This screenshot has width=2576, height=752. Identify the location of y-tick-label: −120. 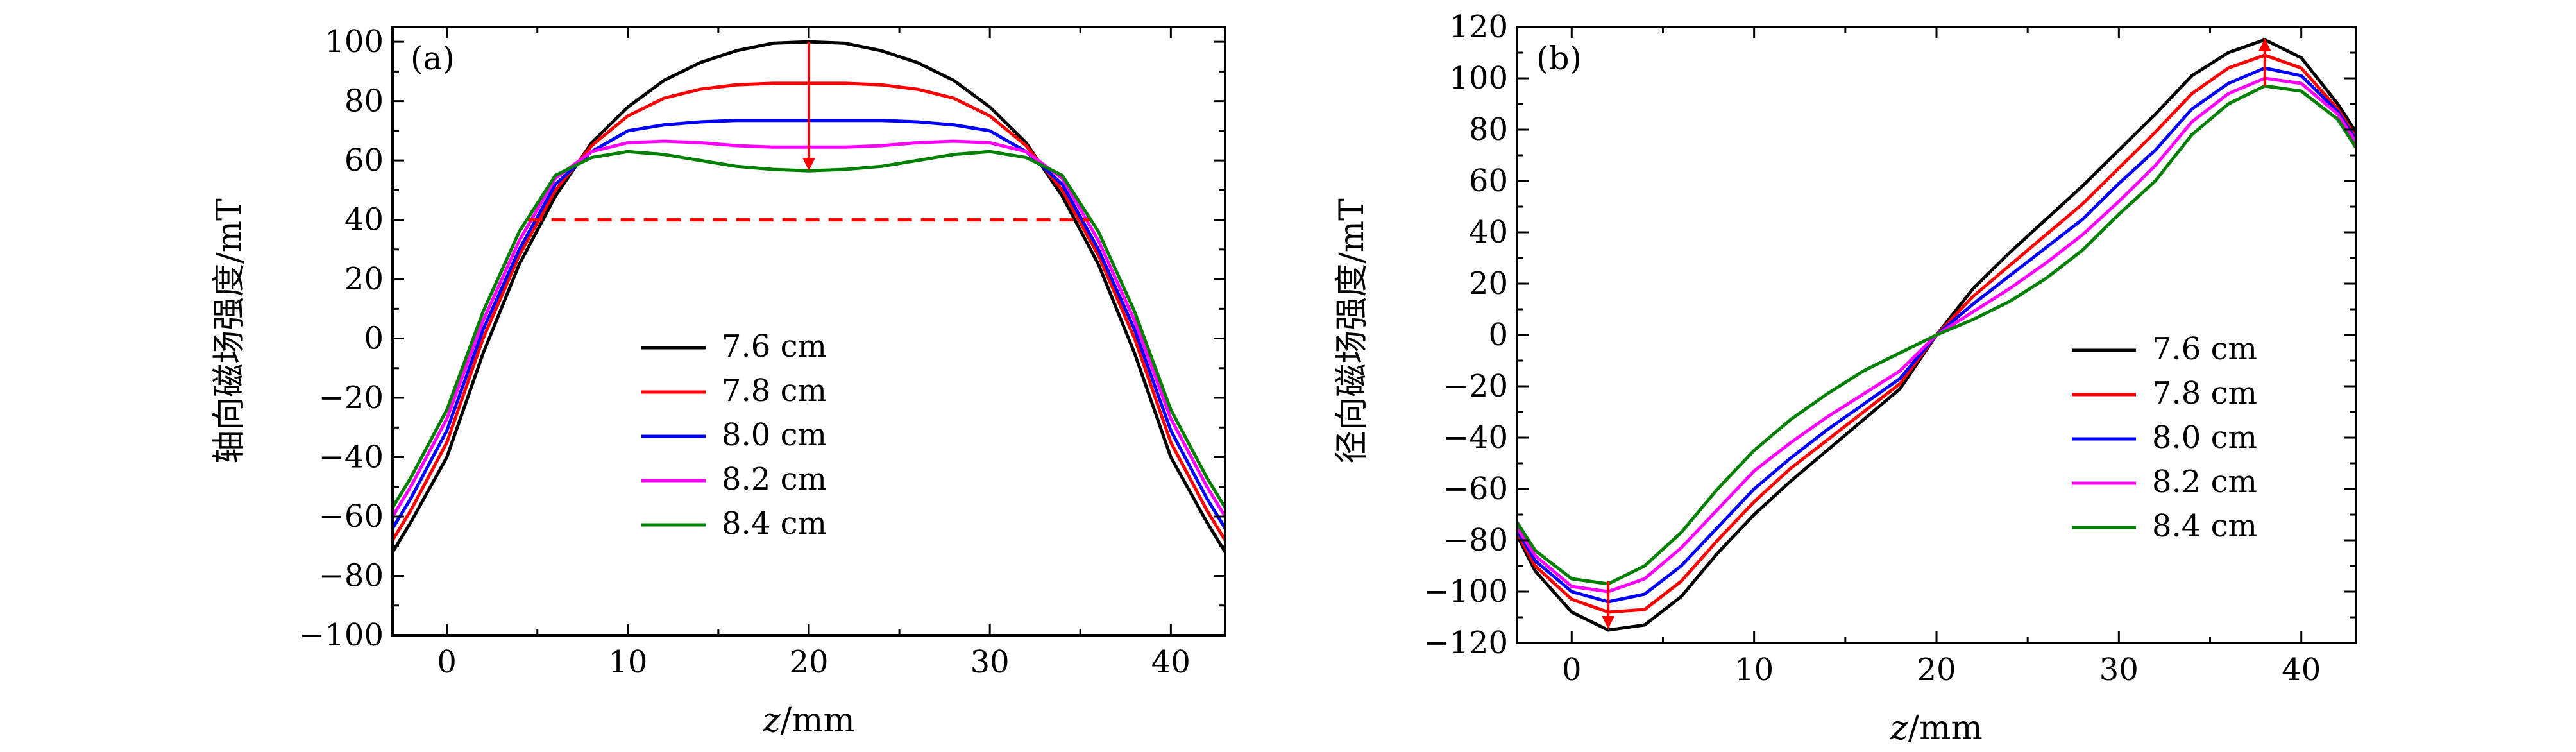
(1465, 643).